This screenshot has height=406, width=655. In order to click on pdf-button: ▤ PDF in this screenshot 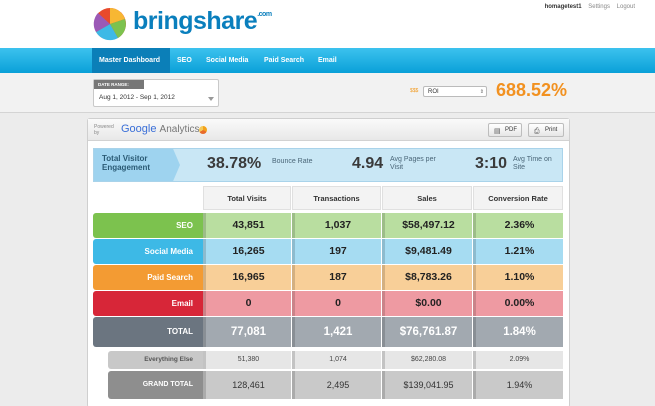, I will do `click(505, 130)`.